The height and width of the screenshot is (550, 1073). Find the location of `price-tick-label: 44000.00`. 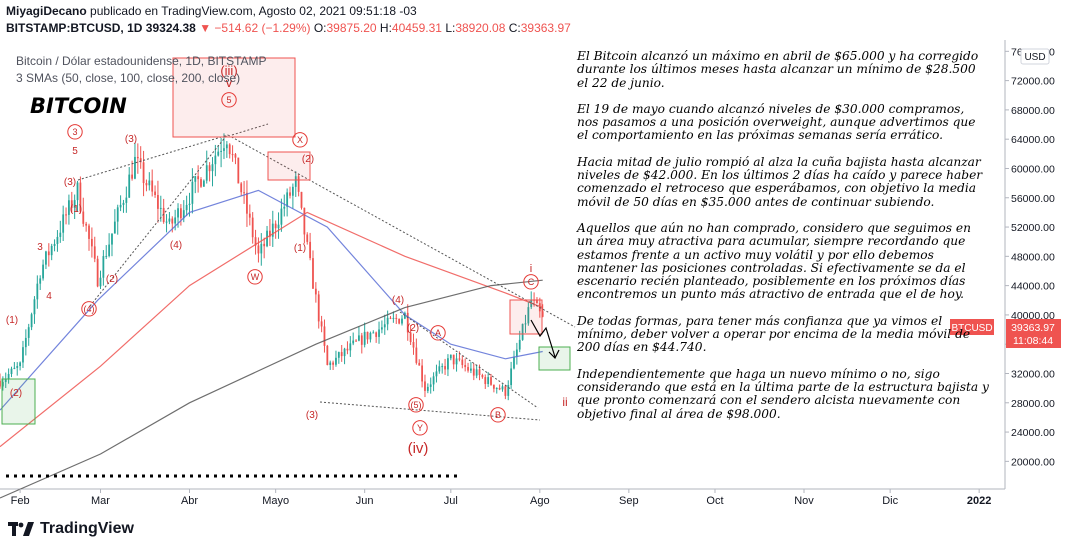

price-tick-label: 44000.00 is located at coordinates (1033, 287).